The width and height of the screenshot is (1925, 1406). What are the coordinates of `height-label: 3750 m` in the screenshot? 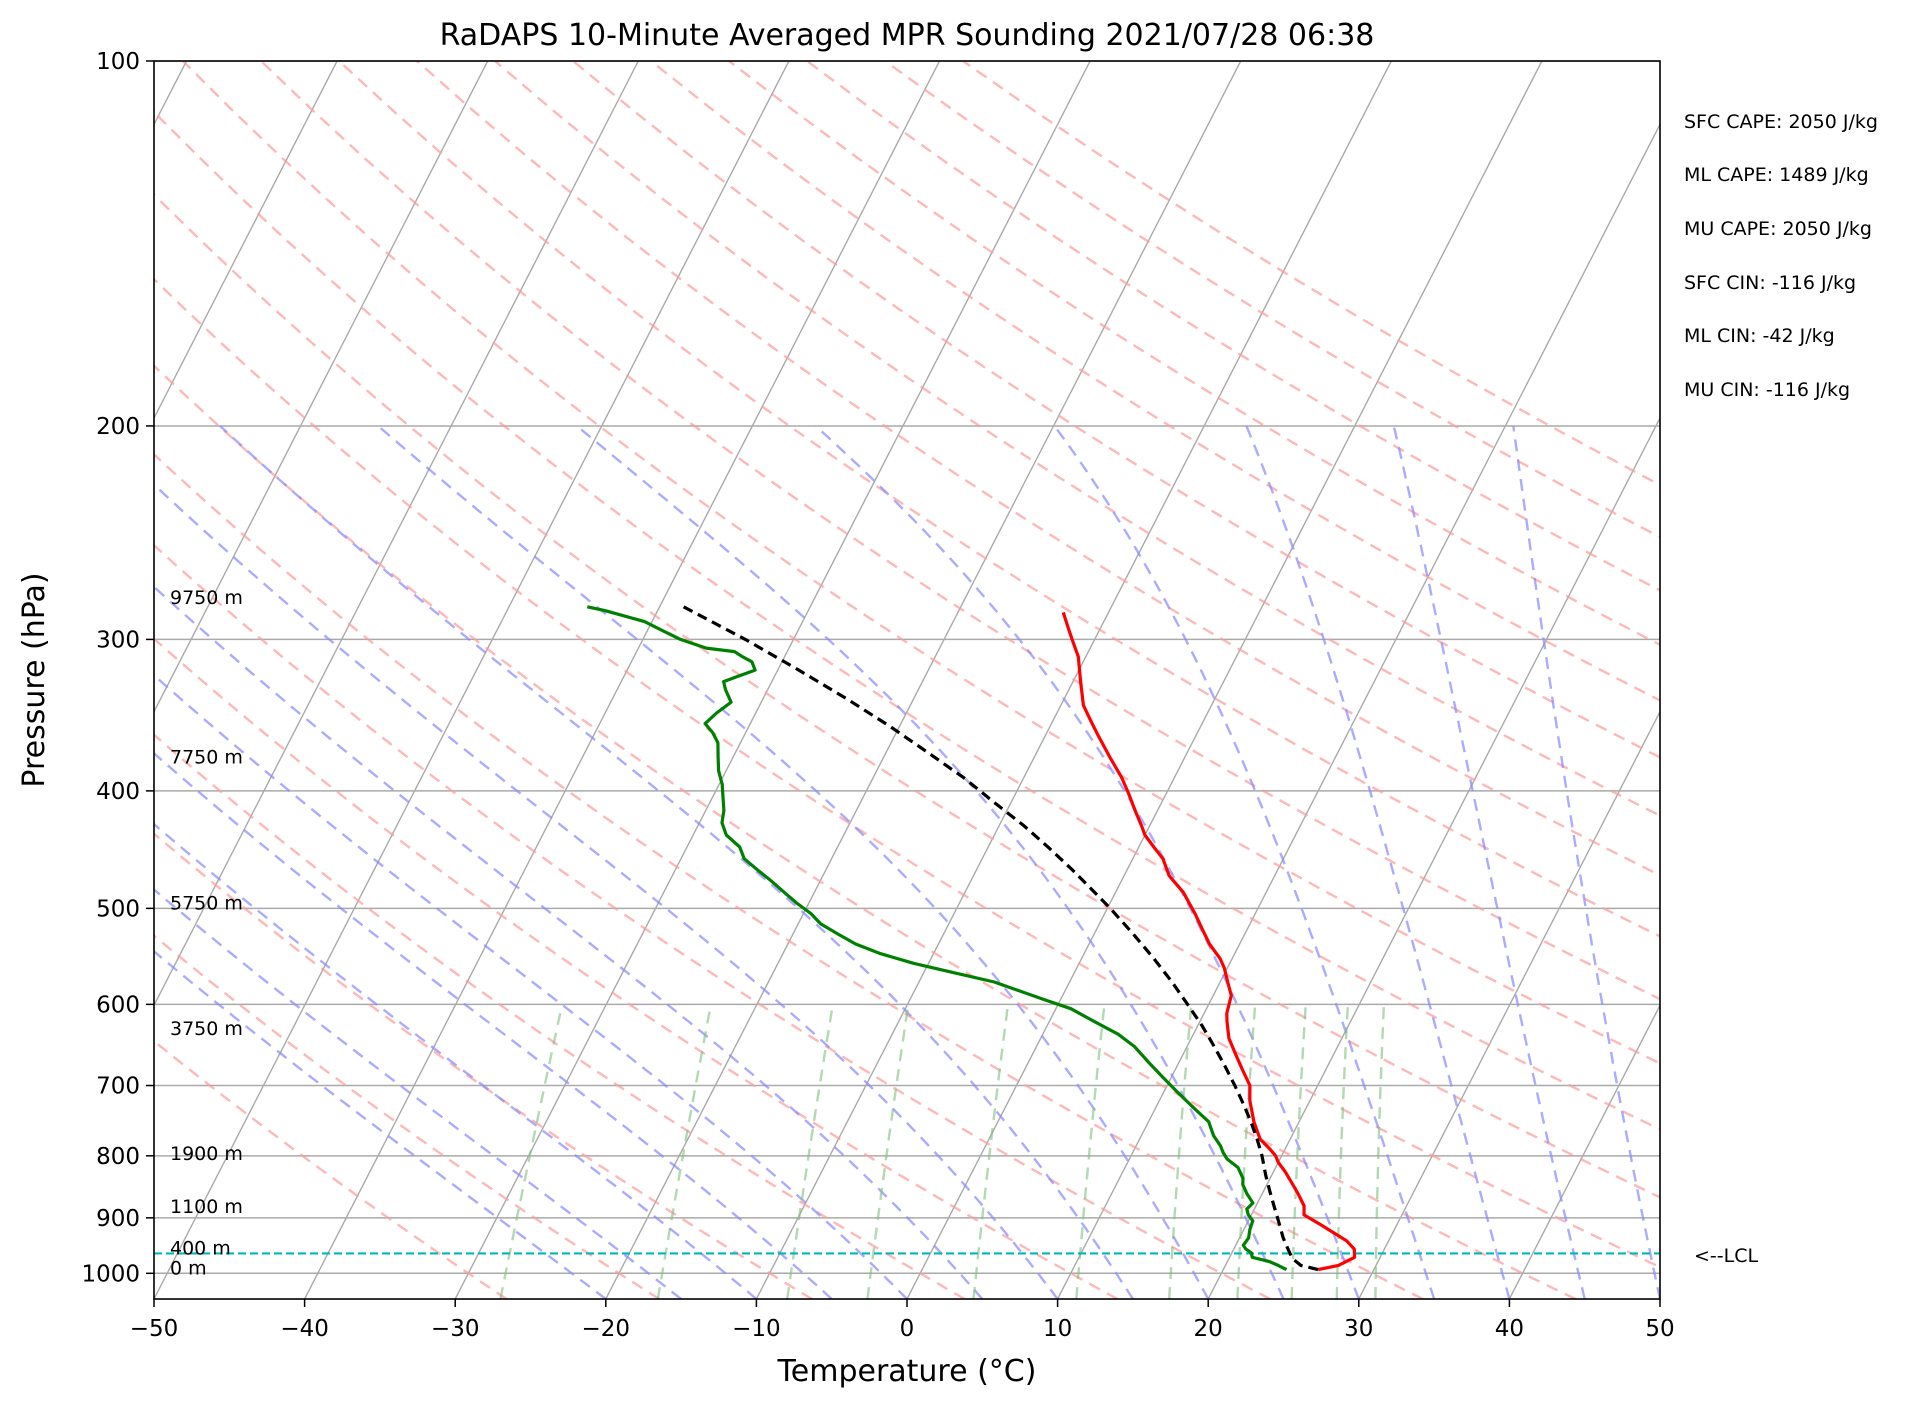 It's located at (206, 1029).